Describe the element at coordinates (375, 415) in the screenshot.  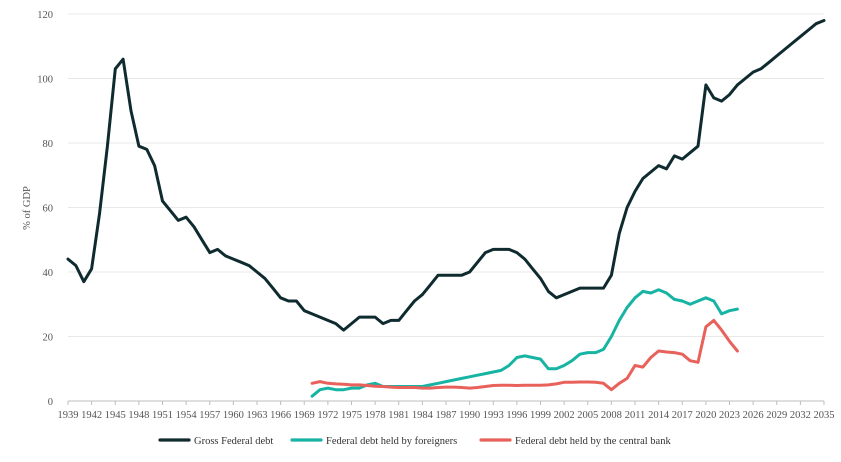
I see `x-tick-label-1978: 1978` at that location.